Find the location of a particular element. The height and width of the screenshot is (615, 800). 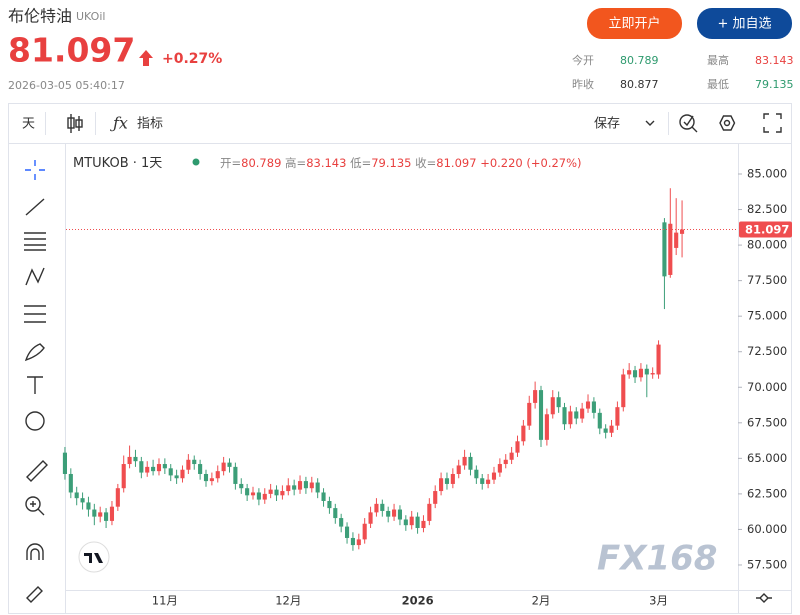

brush-tool is located at coordinates (34, 352).